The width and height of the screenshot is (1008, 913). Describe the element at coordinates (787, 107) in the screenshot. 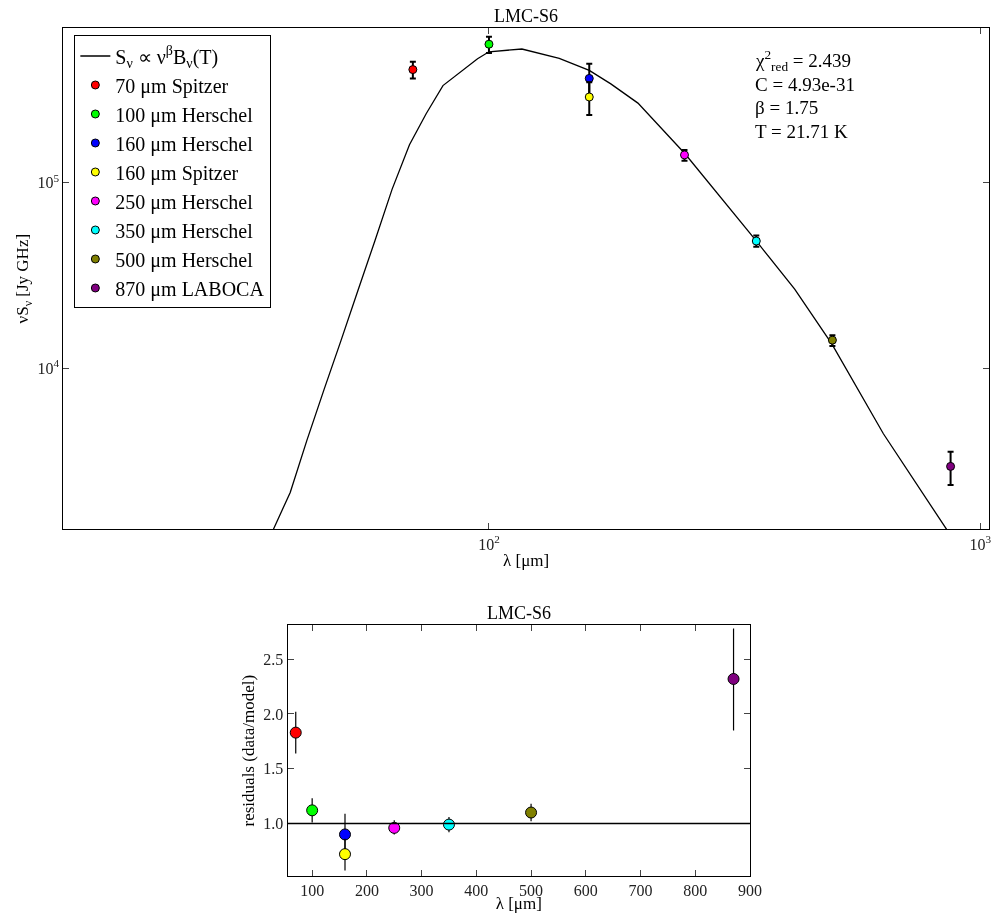

I see `annotation: β = 1.75` at that location.